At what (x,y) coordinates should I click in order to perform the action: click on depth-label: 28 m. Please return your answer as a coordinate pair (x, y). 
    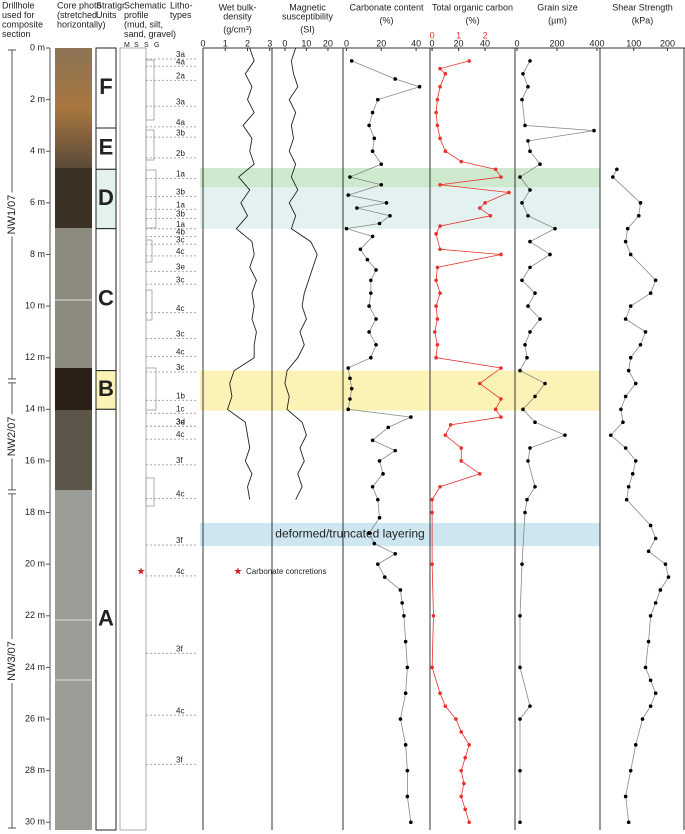
    Looking at the image, I should click on (35, 770).